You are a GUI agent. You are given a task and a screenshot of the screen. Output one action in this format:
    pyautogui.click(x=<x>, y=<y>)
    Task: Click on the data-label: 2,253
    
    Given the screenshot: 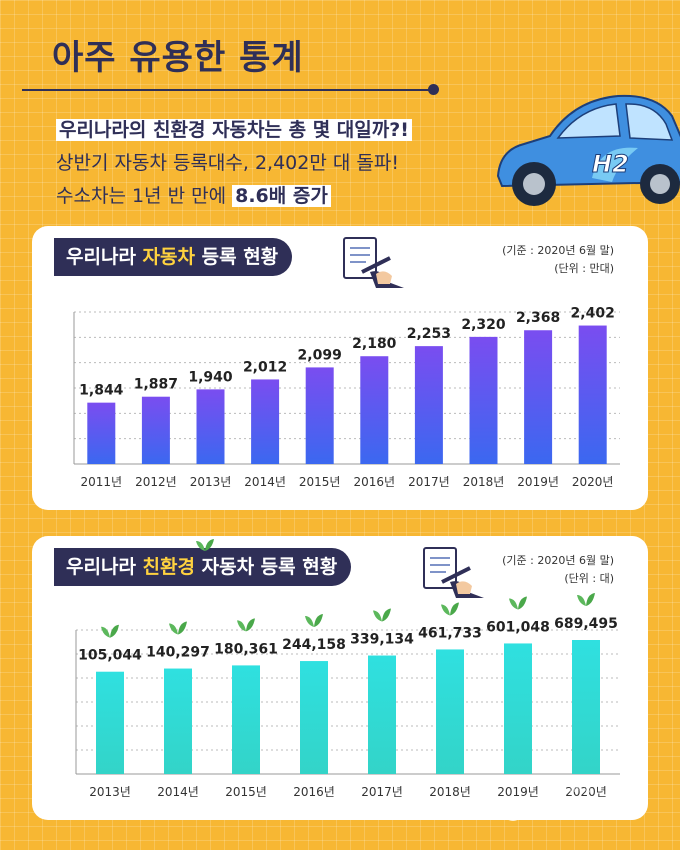 What is the action you would take?
    pyautogui.click(x=429, y=334)
    